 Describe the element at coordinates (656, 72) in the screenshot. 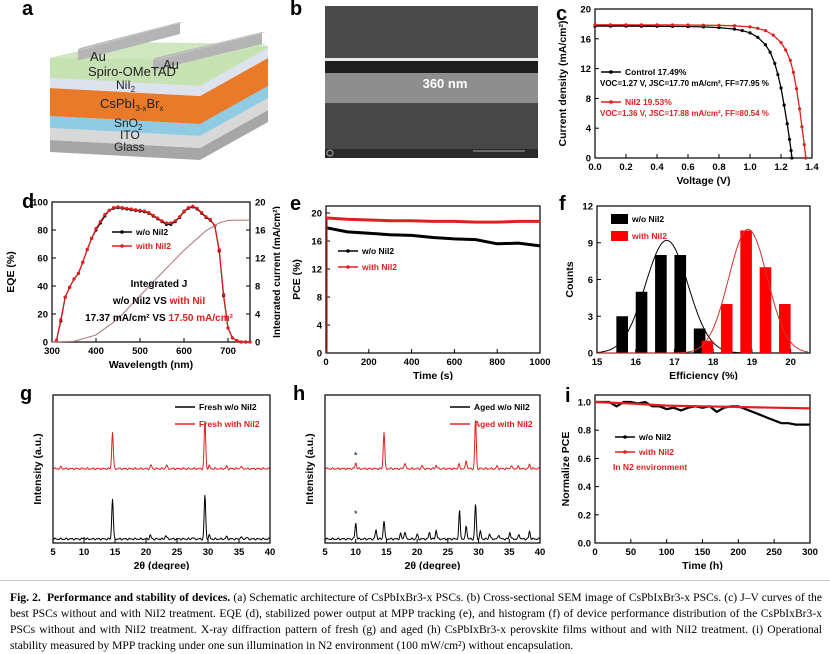

I see `legend-control-text: Control 17.49%` at that location.